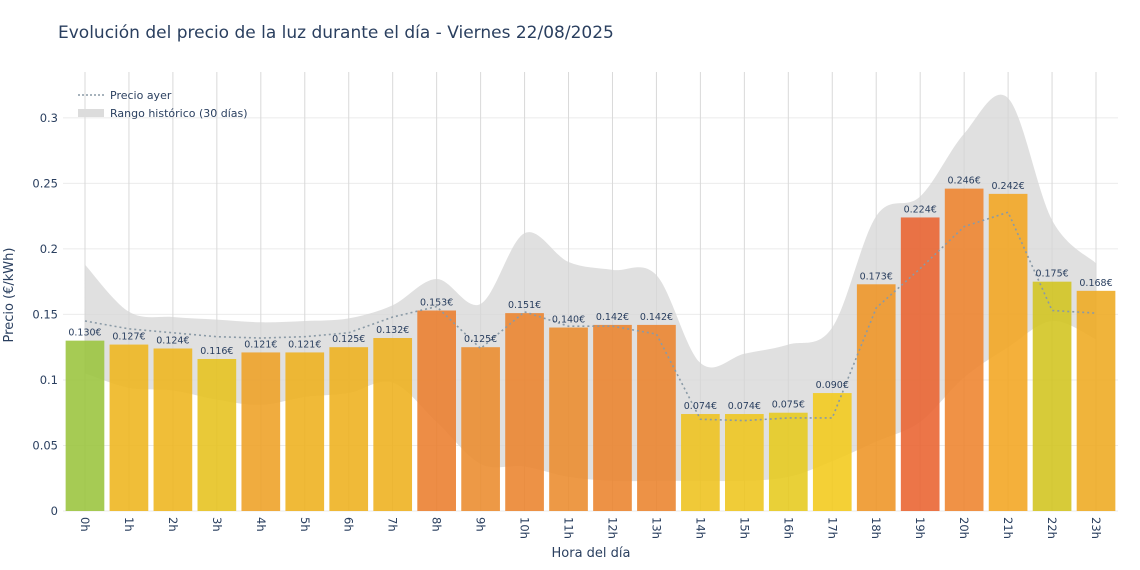  Describe the element at coordinates (91, 113) in the screenshot. I see `legend-swatch-historical-range` at that location.